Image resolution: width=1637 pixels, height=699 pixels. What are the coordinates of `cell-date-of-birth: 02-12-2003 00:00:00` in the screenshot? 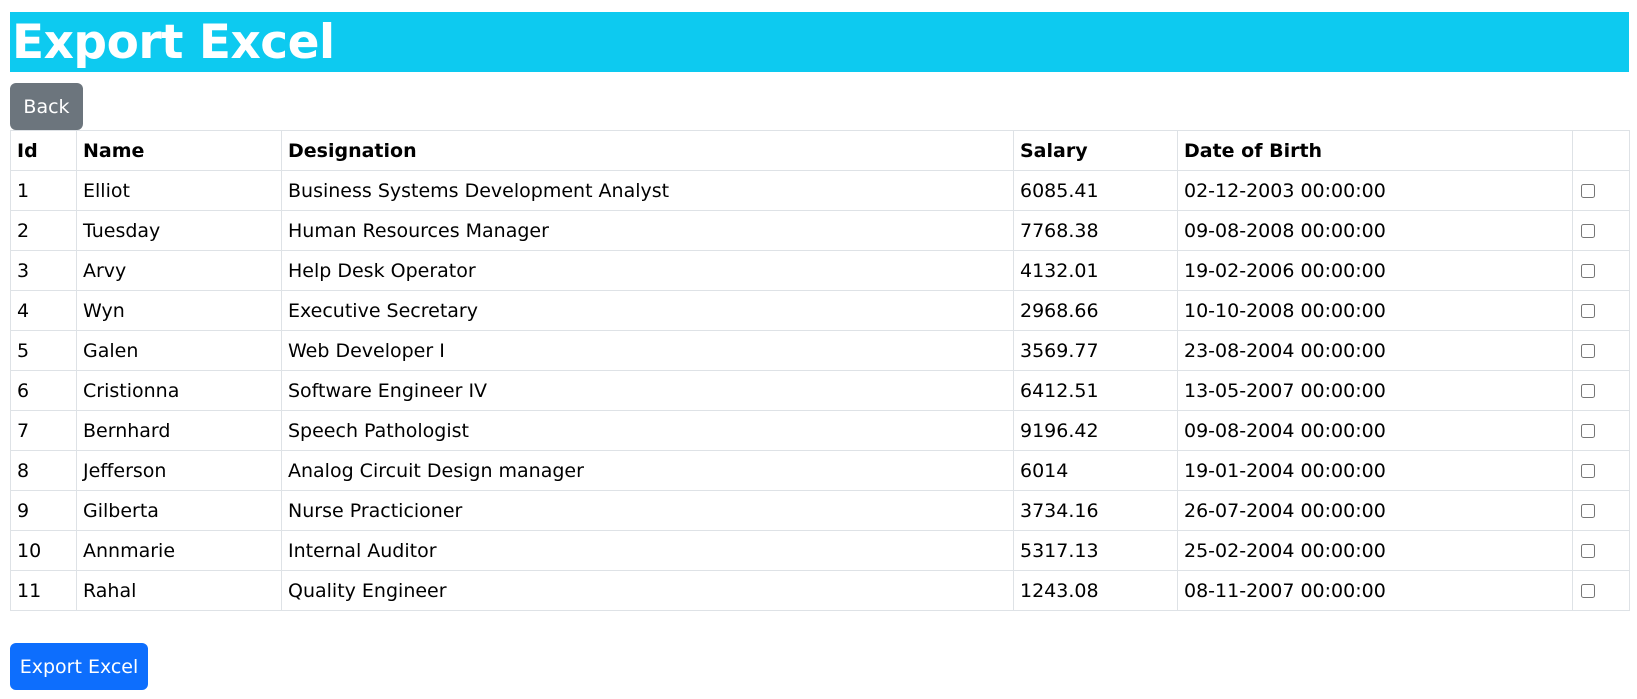 It's located at (1375, 190).